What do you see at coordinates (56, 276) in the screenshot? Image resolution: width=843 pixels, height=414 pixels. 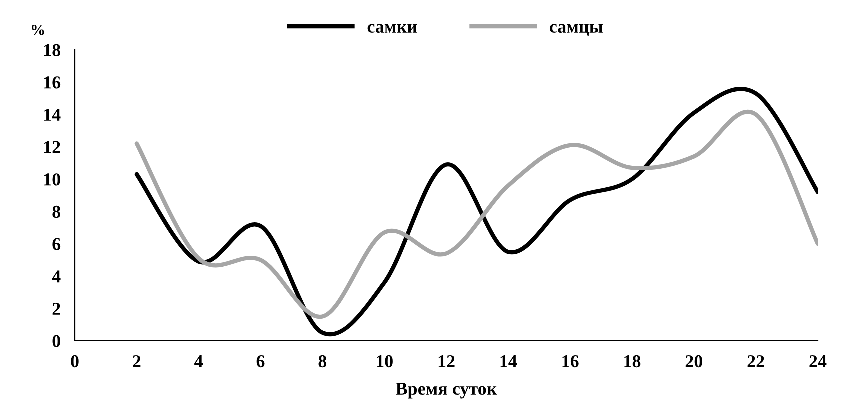 I see `y-tick-label: 4` at bounding box center [56, 276].